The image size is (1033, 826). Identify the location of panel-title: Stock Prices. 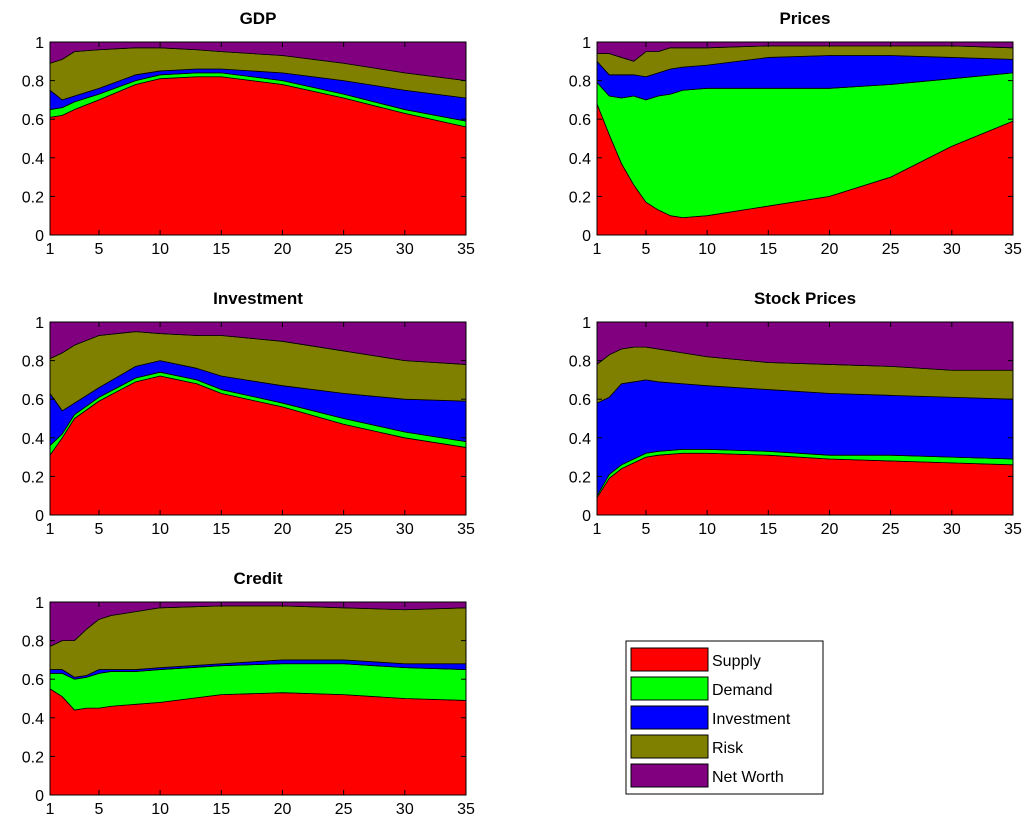
(805, 298).